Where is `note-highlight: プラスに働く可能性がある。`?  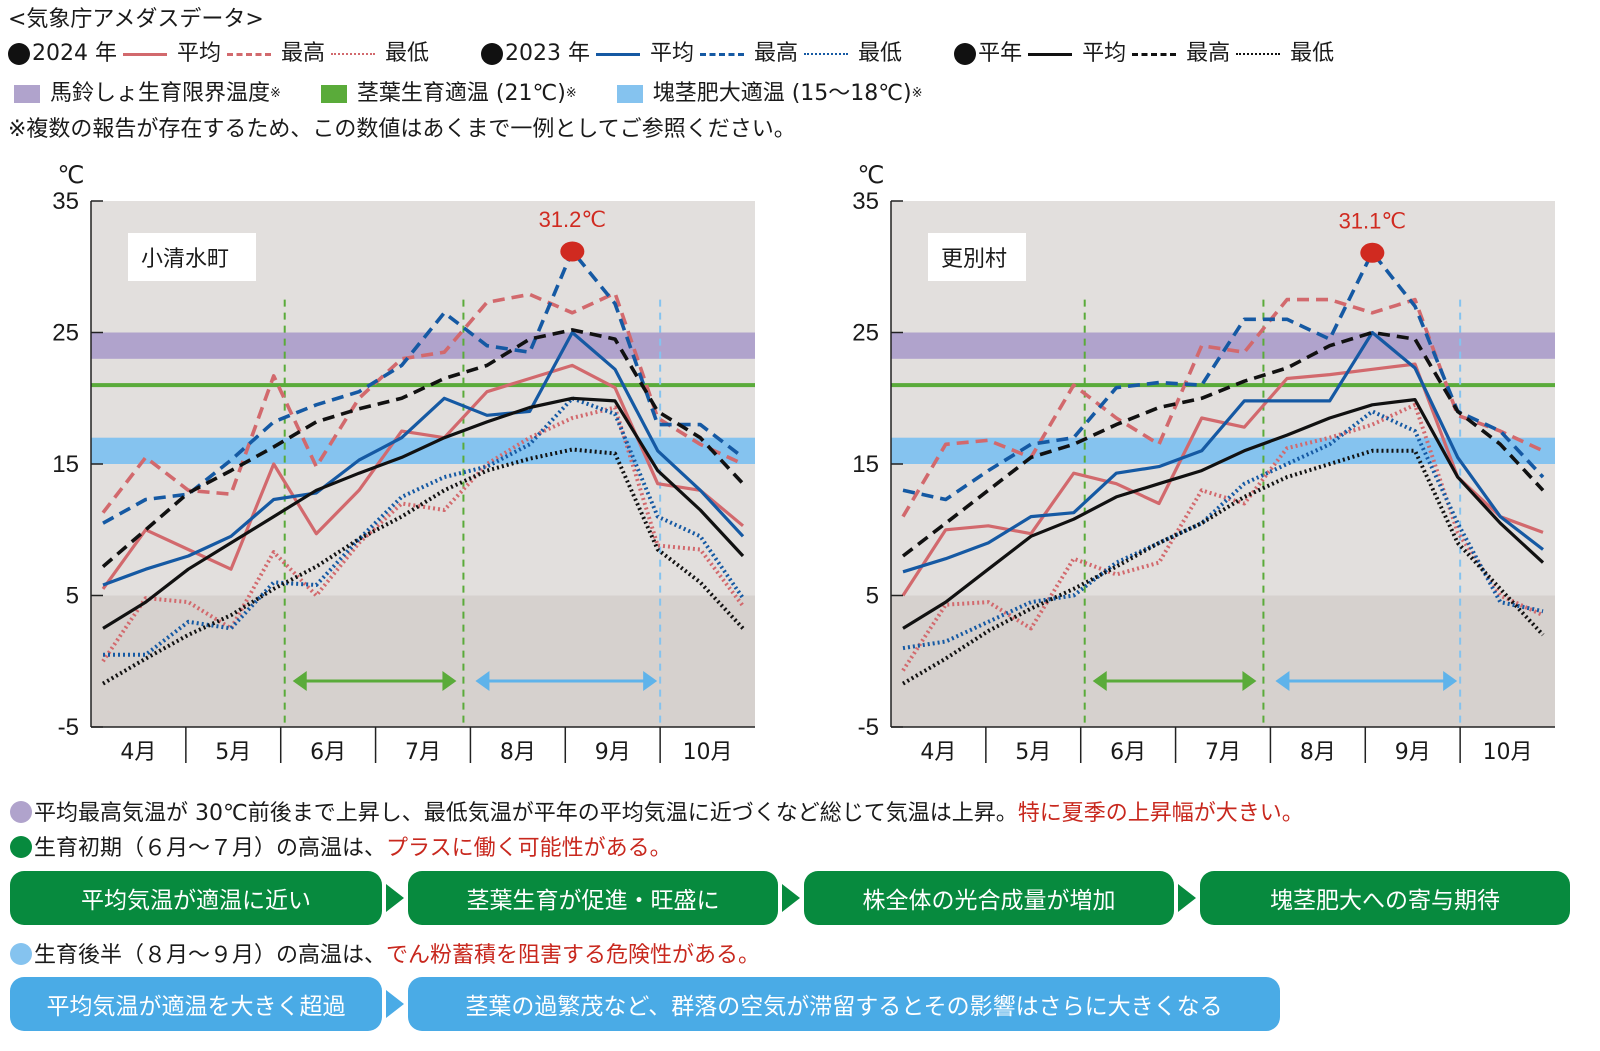 note-highlight: プラスに働く可能性がある。 is located at coordinates (529, 848).